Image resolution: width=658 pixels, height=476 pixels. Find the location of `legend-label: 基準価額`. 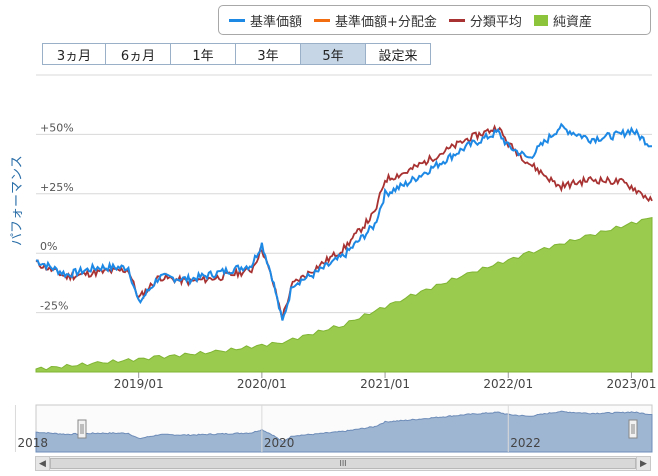

legend-label: 基準価額 is located at coordinates (276, 22).